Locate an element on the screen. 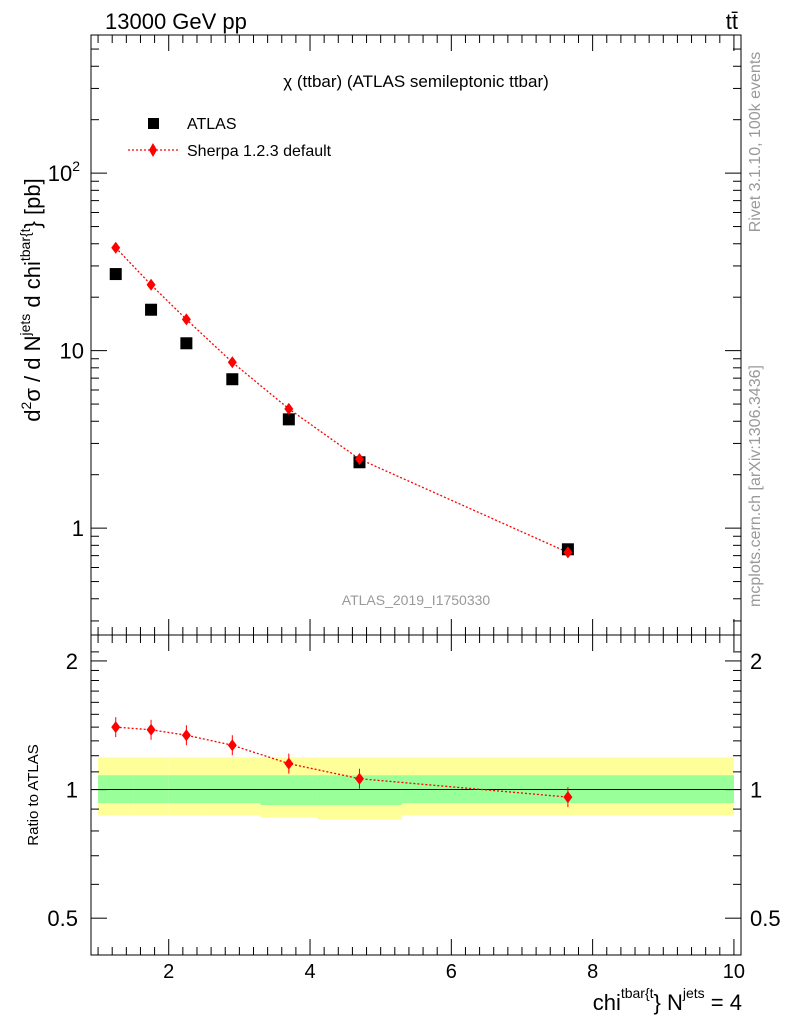  ratio-y-tick-label-left: 0.5 is located at coordinates (62, 918).